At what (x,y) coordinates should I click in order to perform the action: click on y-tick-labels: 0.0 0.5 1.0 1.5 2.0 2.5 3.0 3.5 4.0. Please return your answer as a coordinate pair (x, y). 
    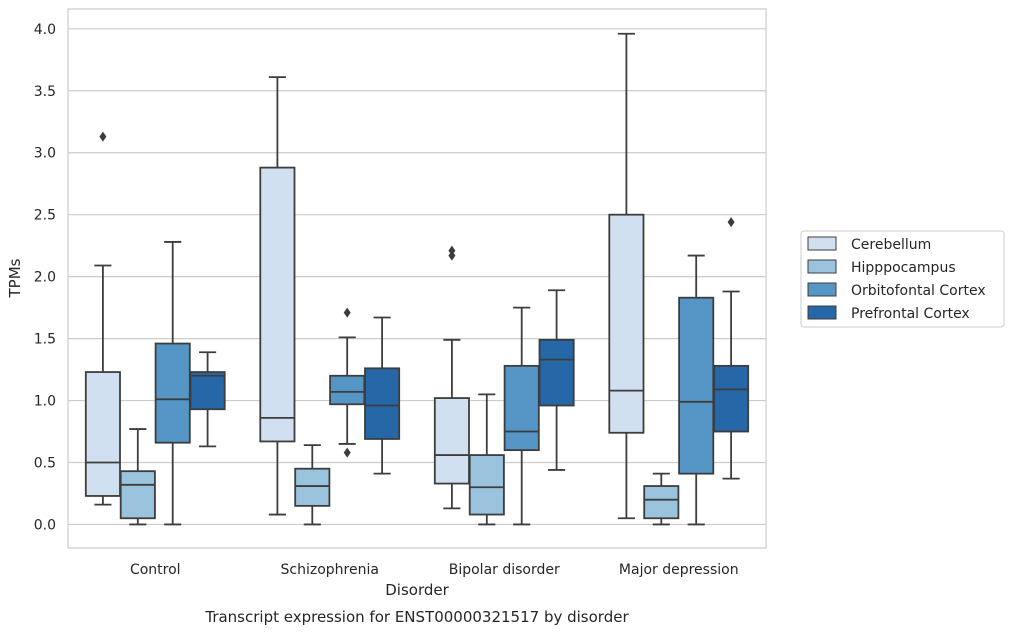
    Looking at the image, I should click on (45, 278).